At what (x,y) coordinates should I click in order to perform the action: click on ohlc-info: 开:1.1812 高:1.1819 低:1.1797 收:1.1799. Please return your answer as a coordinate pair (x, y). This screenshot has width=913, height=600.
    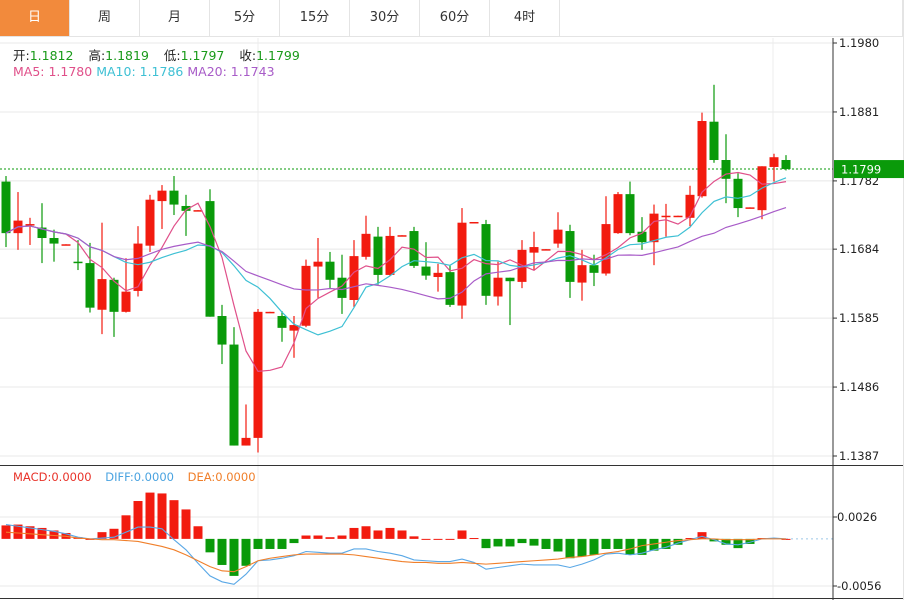
    Looking at the image, I should click on (162, 54).